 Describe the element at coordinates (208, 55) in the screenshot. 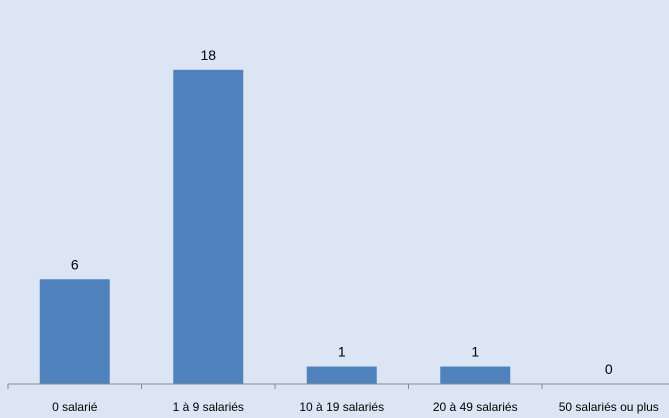

I see `data-label-1: 18` at that location.